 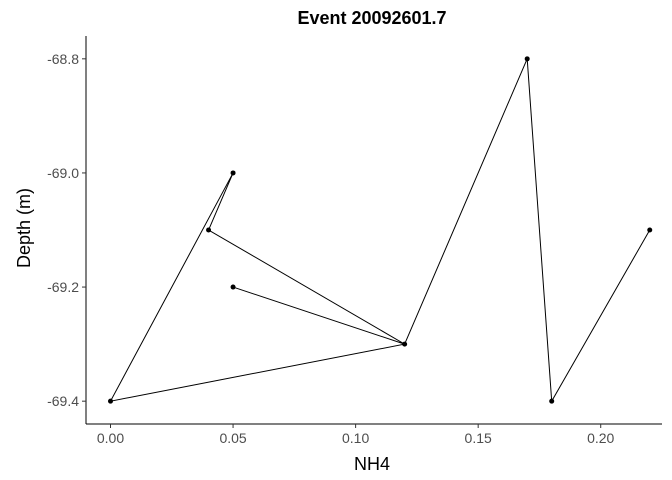 I want to click on y-tick-label: -69.0, so click(x=63, y=173).